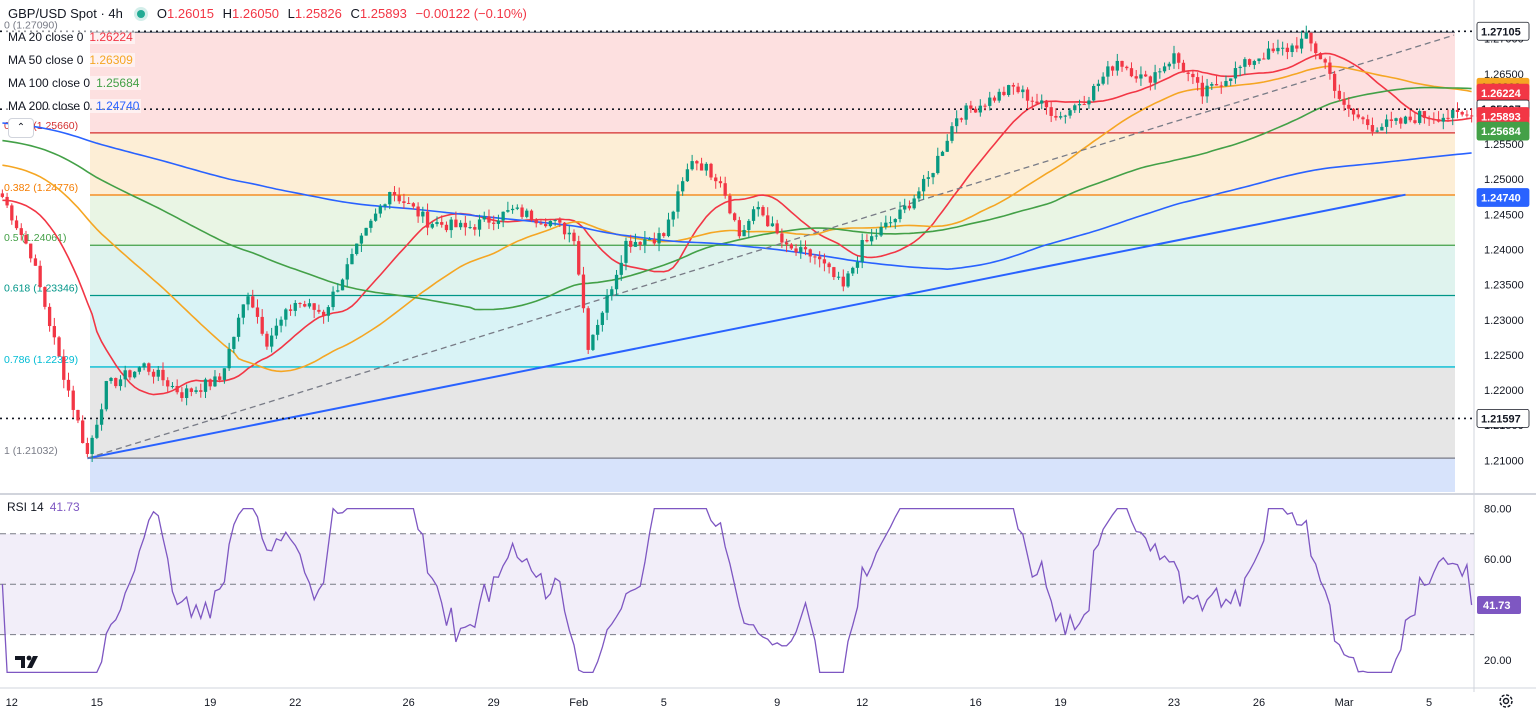 The height and width of the screenshot is (718, 1536). Describe the element at coordinates (291, 13) in the screenshot. I see `low-label: L` at that location.